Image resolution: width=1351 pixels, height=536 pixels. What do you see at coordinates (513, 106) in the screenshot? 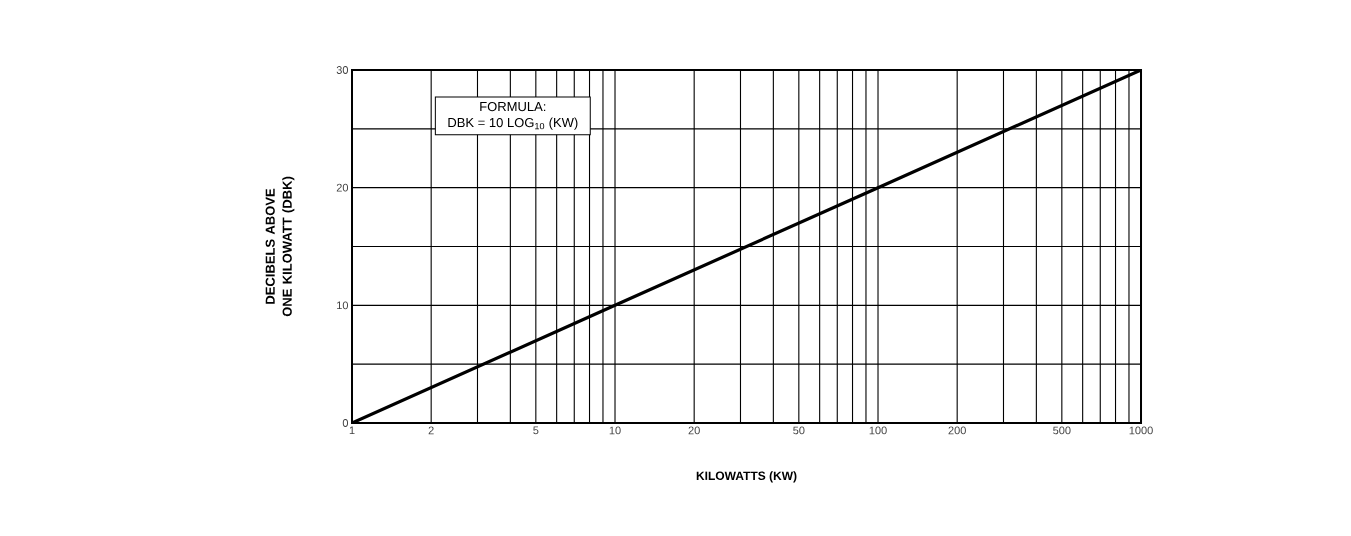
I see `annotation: FORMULA:` at bounding box center [513, 106].